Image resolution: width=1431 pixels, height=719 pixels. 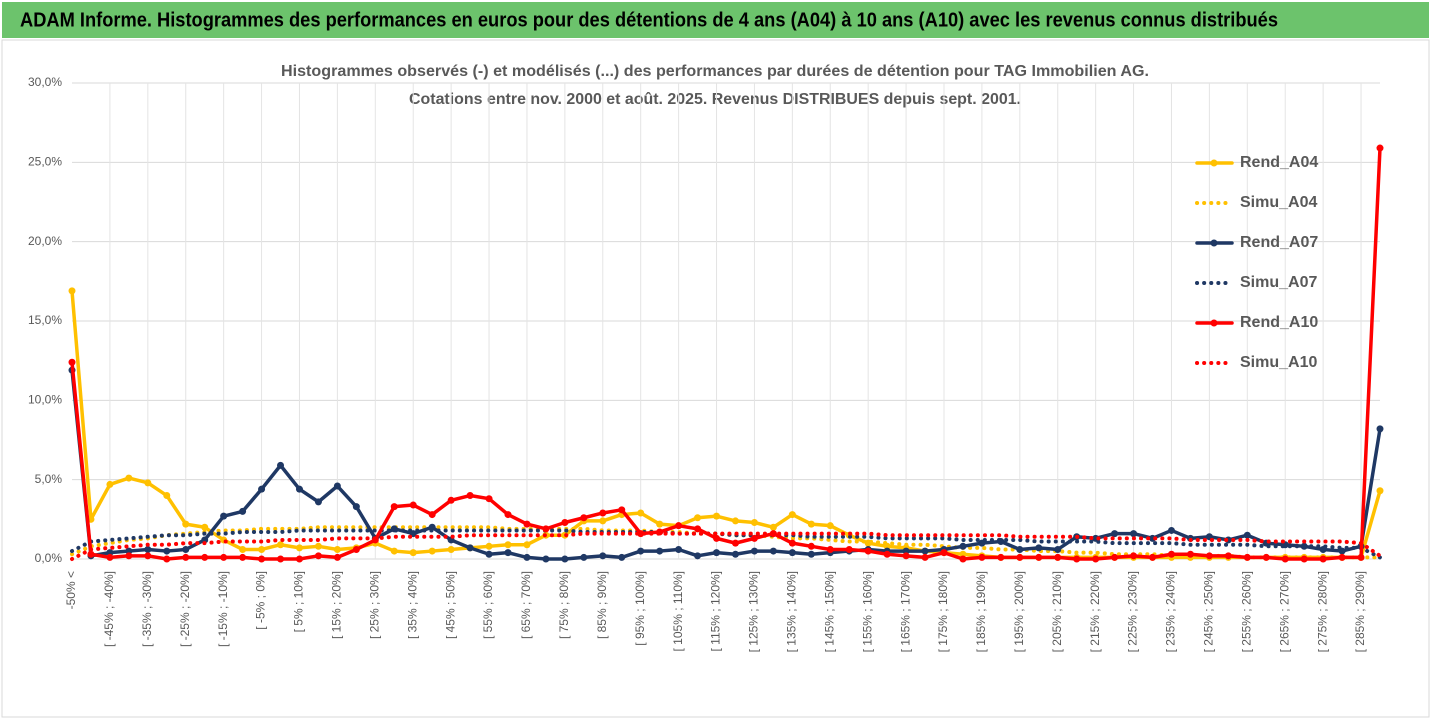 What do you see at coordinates (905, 611) in the screenshot?
I see `x-tick-label: [ 165% ; 170%]` at bounding box center [905, 611].